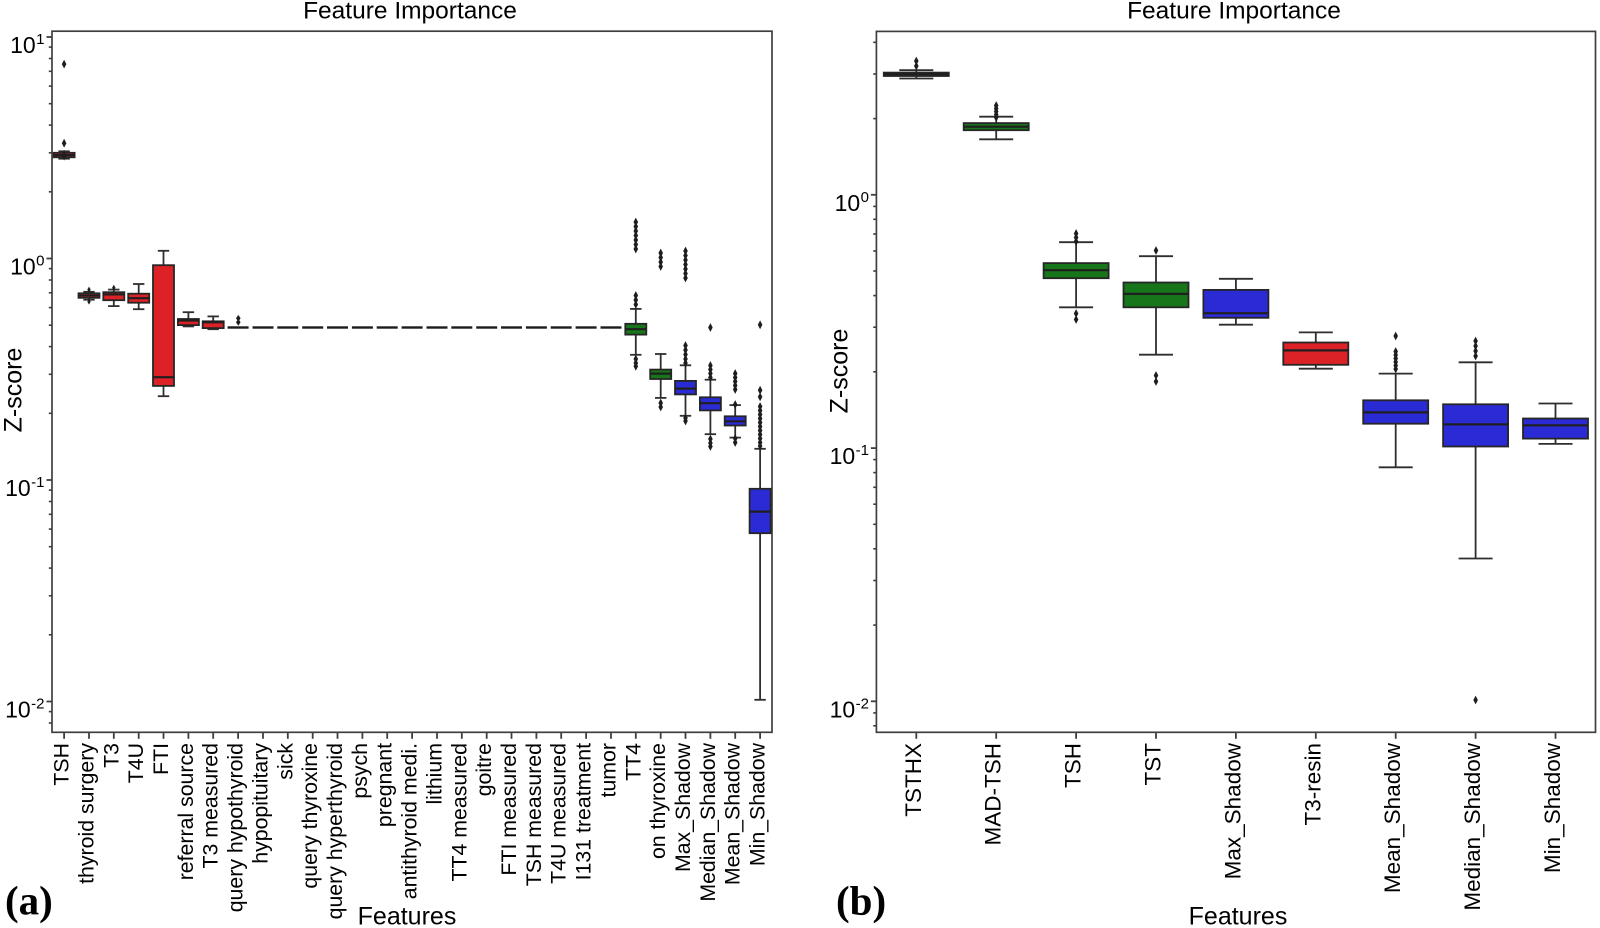 The width and height of the screenshot is (1600, 928). I want to click on svg-text: tumor, so click(609, 770).